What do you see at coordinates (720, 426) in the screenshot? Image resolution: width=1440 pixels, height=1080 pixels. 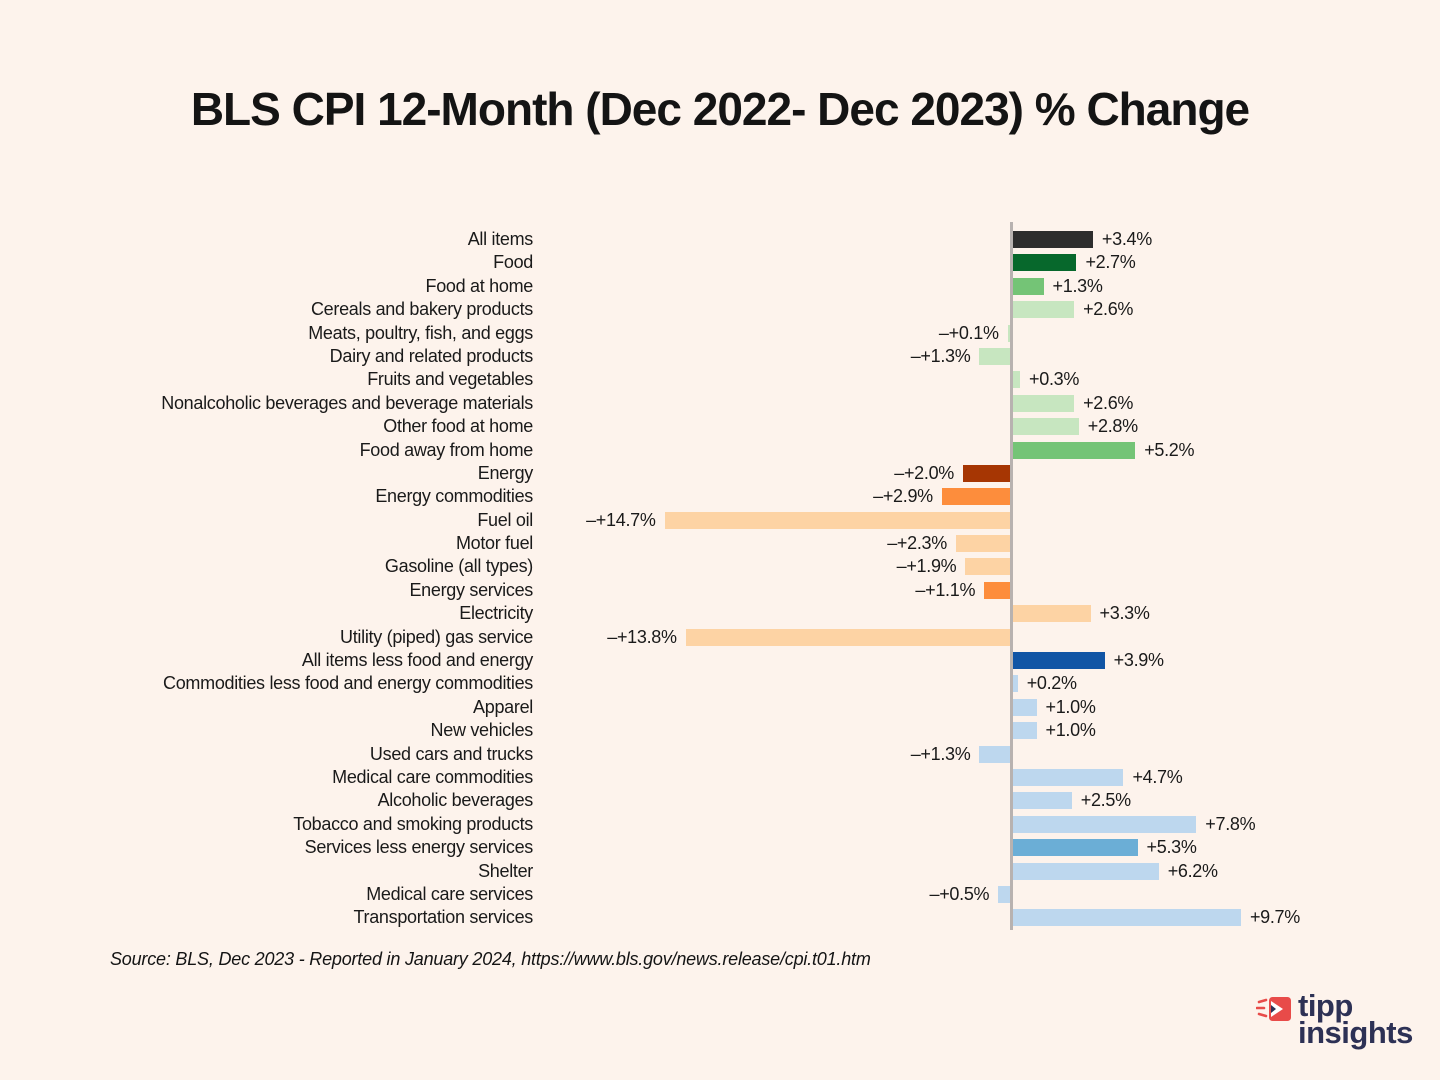 I see `chart-row: Other food at home +2.8%` at bounding box center [720, 426].